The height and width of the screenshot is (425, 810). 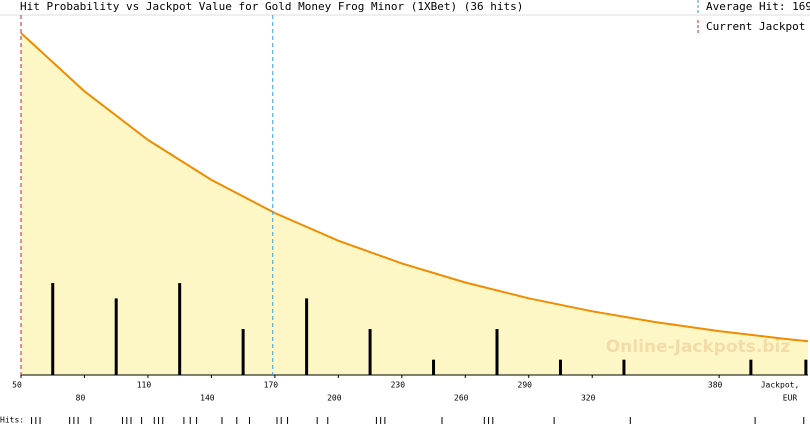 I want to click on x-tick-label: 290, so click(x=525, y=385).